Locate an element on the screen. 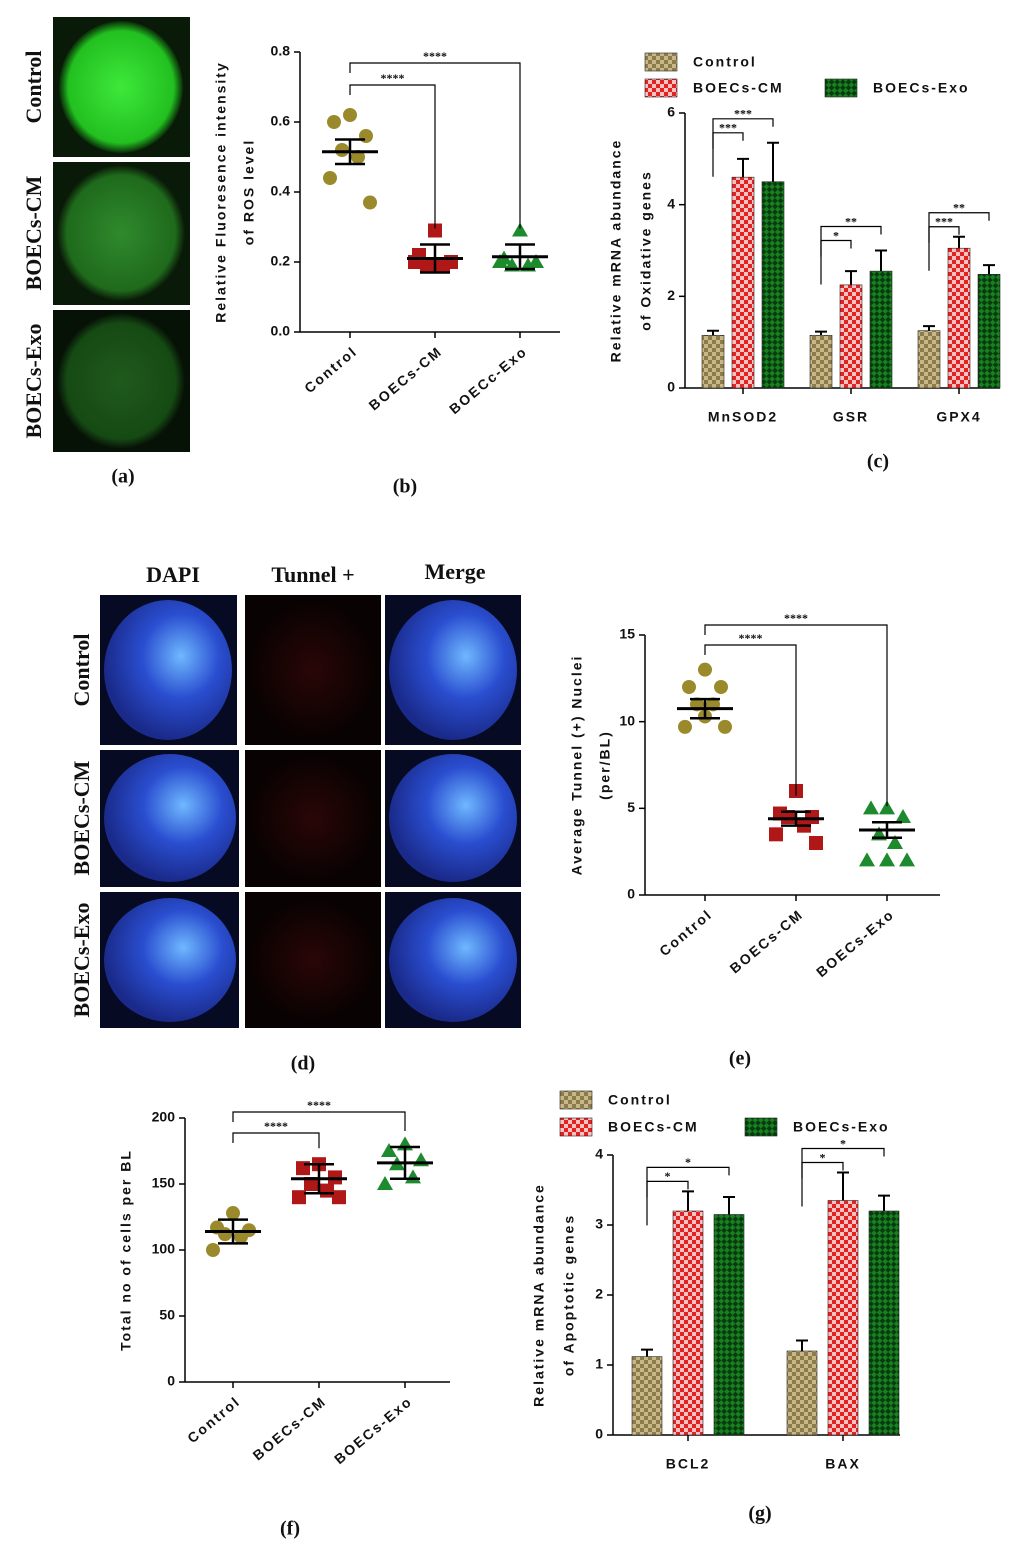  panel-label: (a) is located at coordinates (122, 477).